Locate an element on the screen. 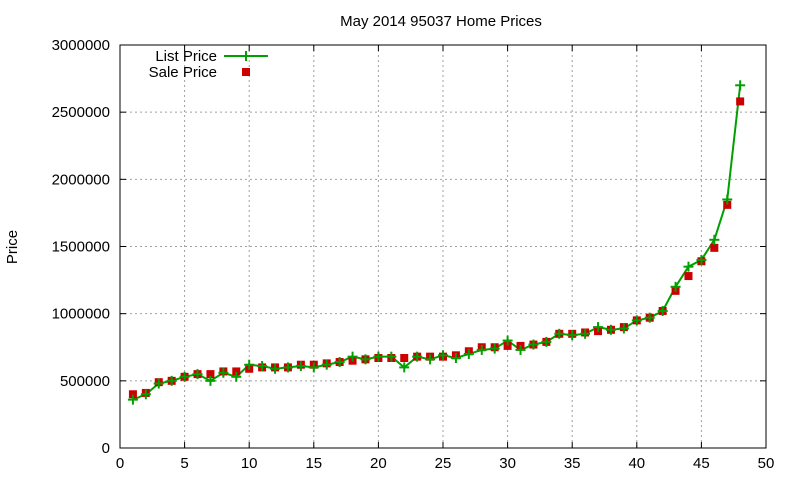 The height and width of the screenshot is (480, 800). y-tick-label: 500000 is located at coordinates (85, 381).